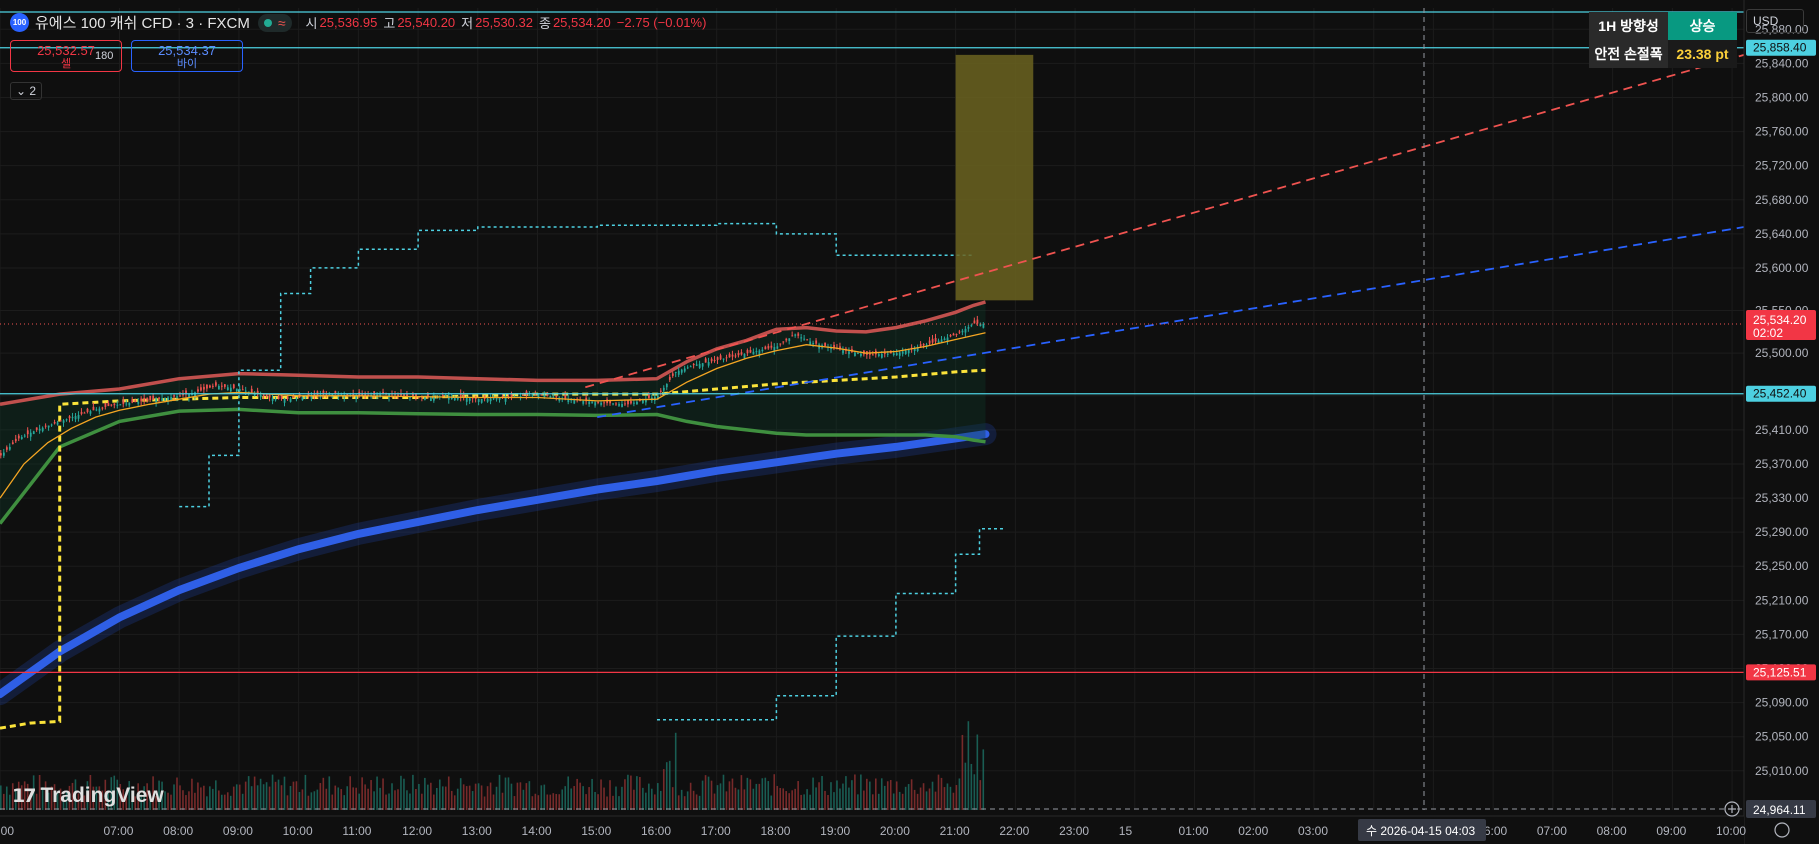 The image size is (1819, 844). What do you see at coordinates (142, 23) in the screenshot?
I see `symbol-name: 유에스 100 캐쉬 CFD · 3 · FXCM` at bounding box center [142, 23].